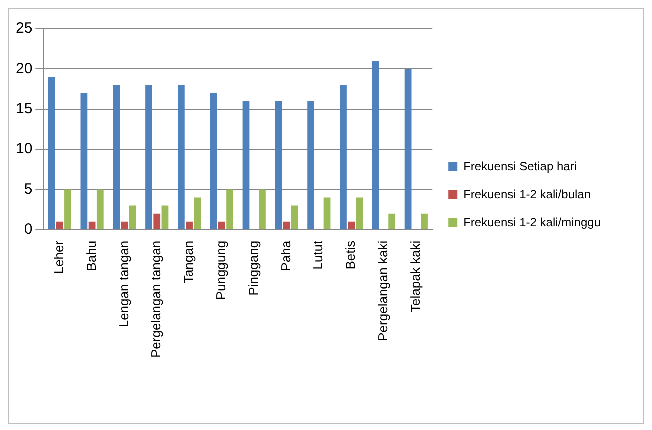  What do you see at coordinates (533, 222) in the screenshot?
I see `legend-label: Frekuensi 1-2 kali/minggu` at bounding box center [533, 222].